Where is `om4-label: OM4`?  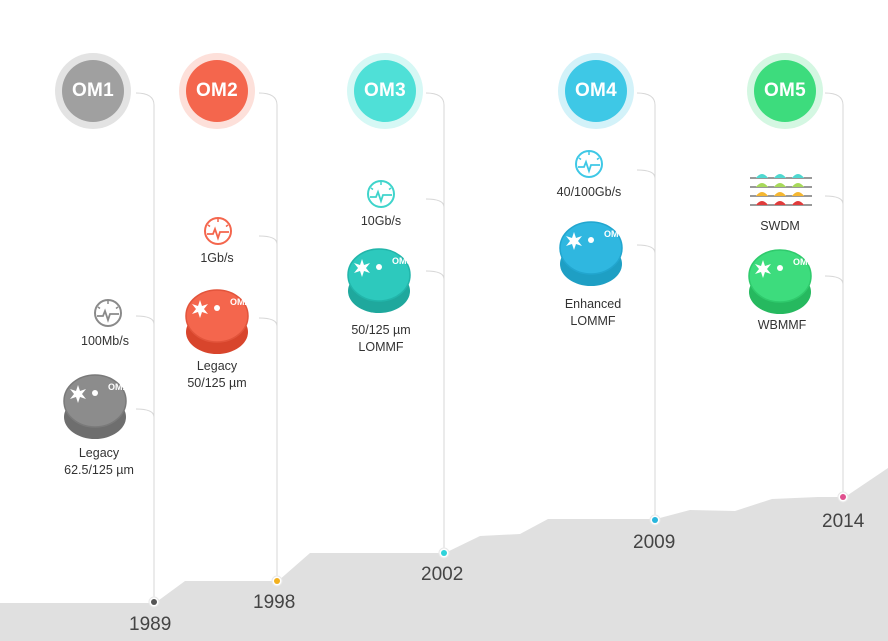
om4-label: OM4 is located at coordinates (596, 90).